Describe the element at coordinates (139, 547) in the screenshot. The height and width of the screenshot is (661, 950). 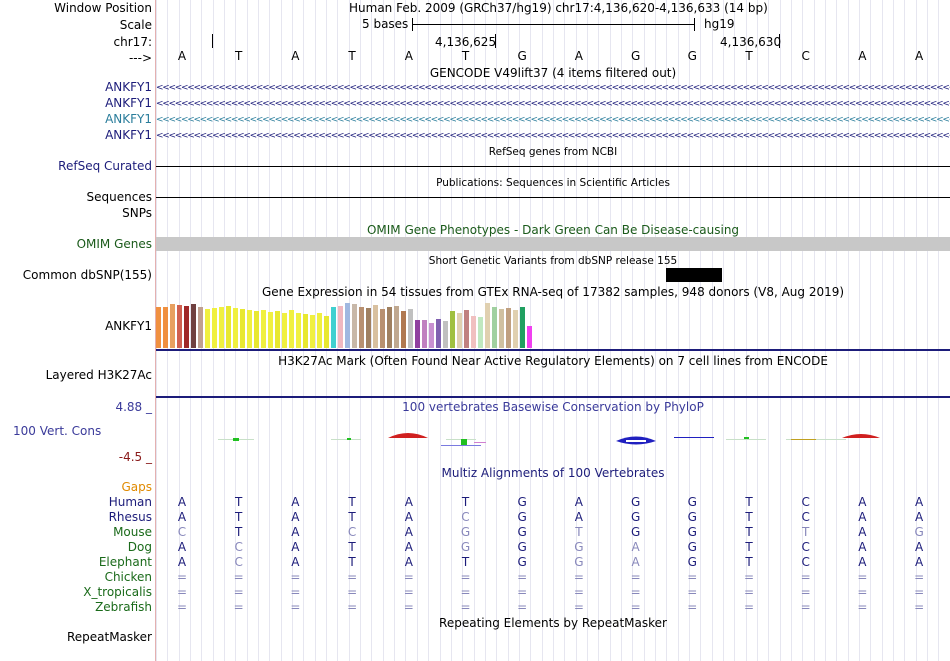
I see `multiz-species-label: Dog` at that location.